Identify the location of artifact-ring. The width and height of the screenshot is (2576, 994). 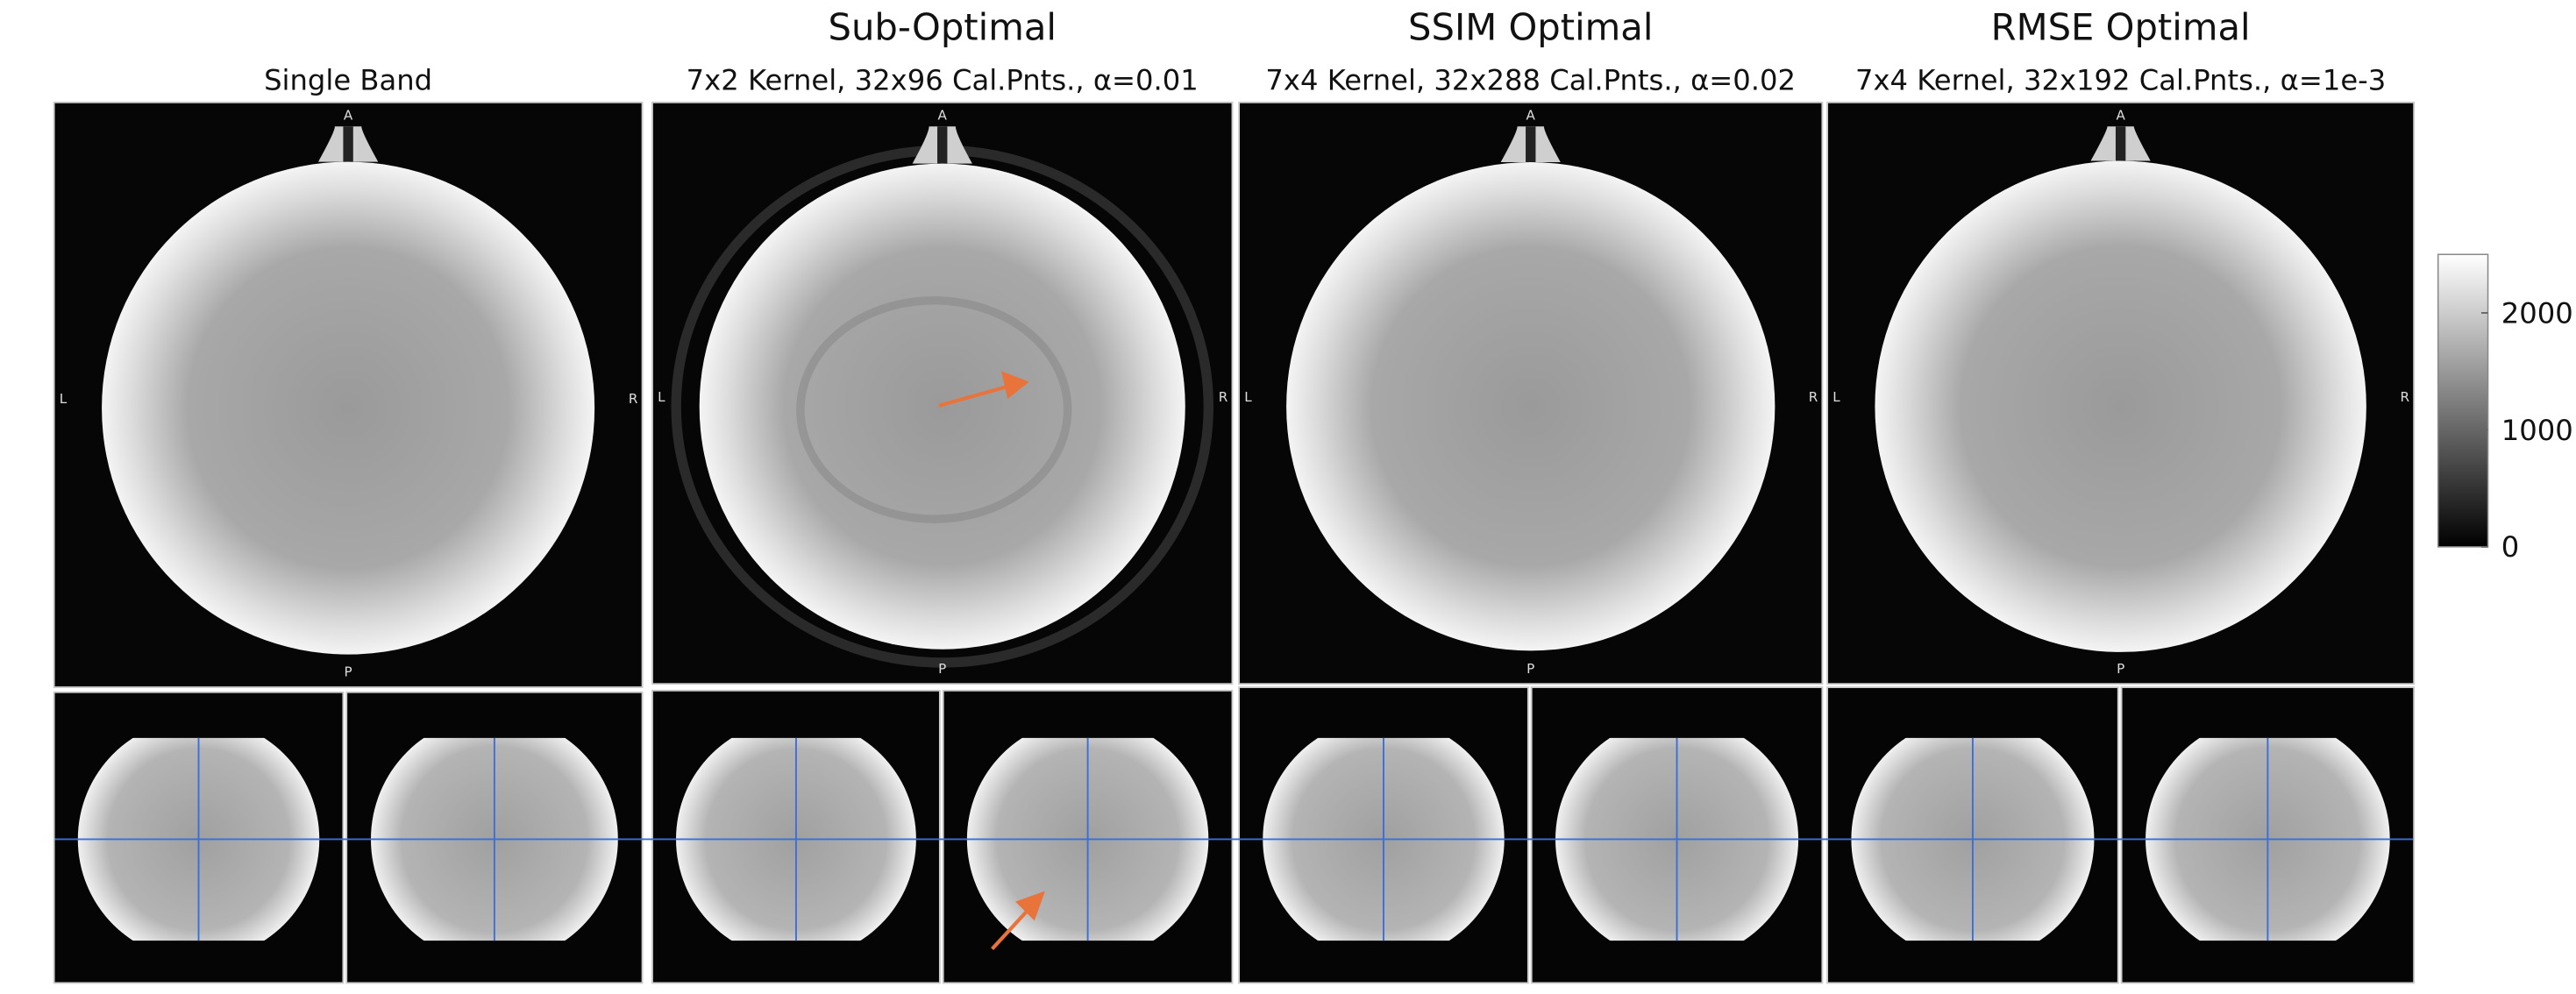
(934, 409).